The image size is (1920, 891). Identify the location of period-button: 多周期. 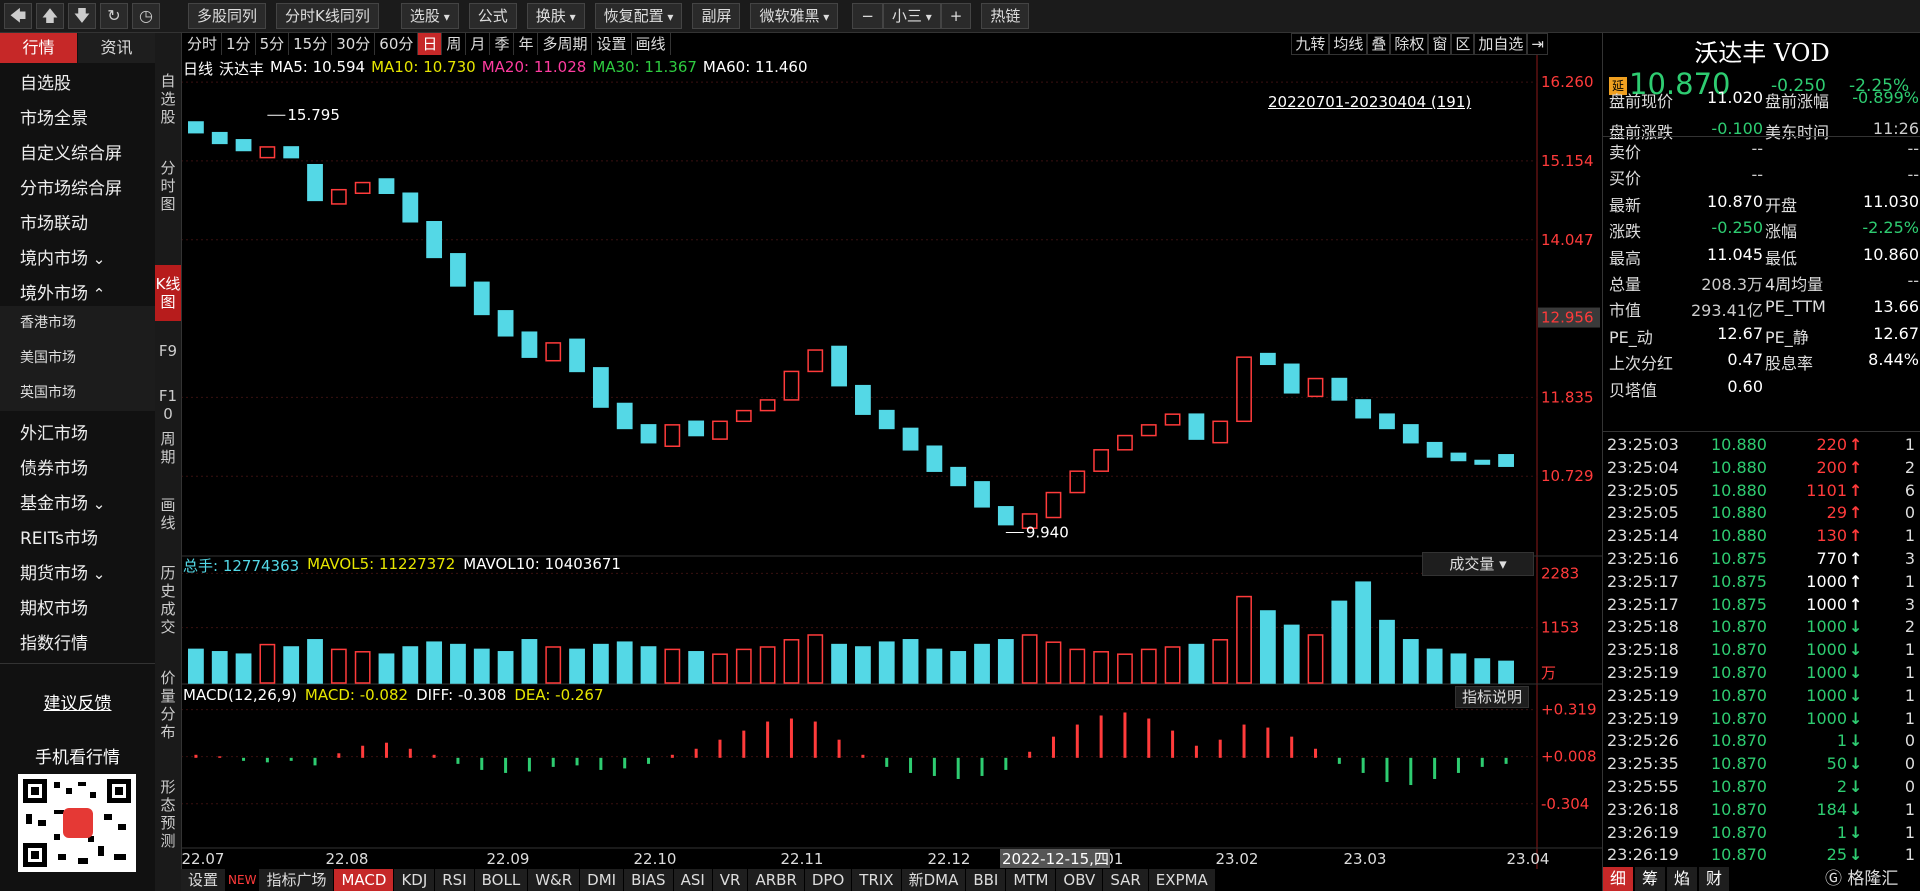
(565, 44).